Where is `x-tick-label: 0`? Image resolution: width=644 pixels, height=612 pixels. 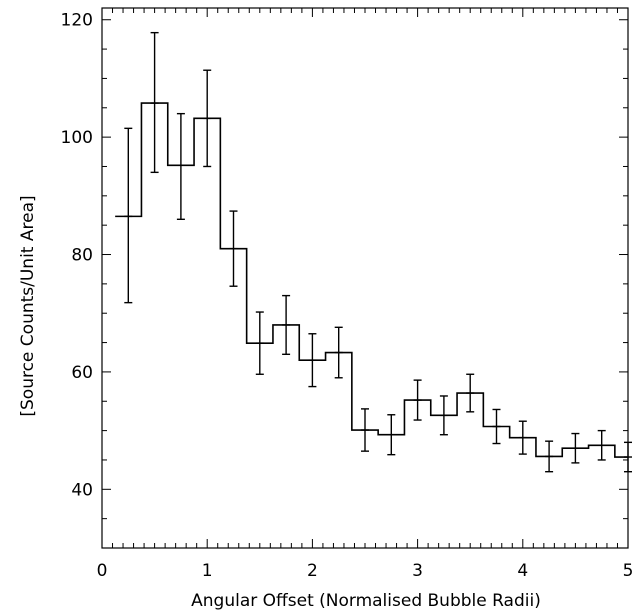 x-tick-label: 0 is located at coordinates (102, 571).